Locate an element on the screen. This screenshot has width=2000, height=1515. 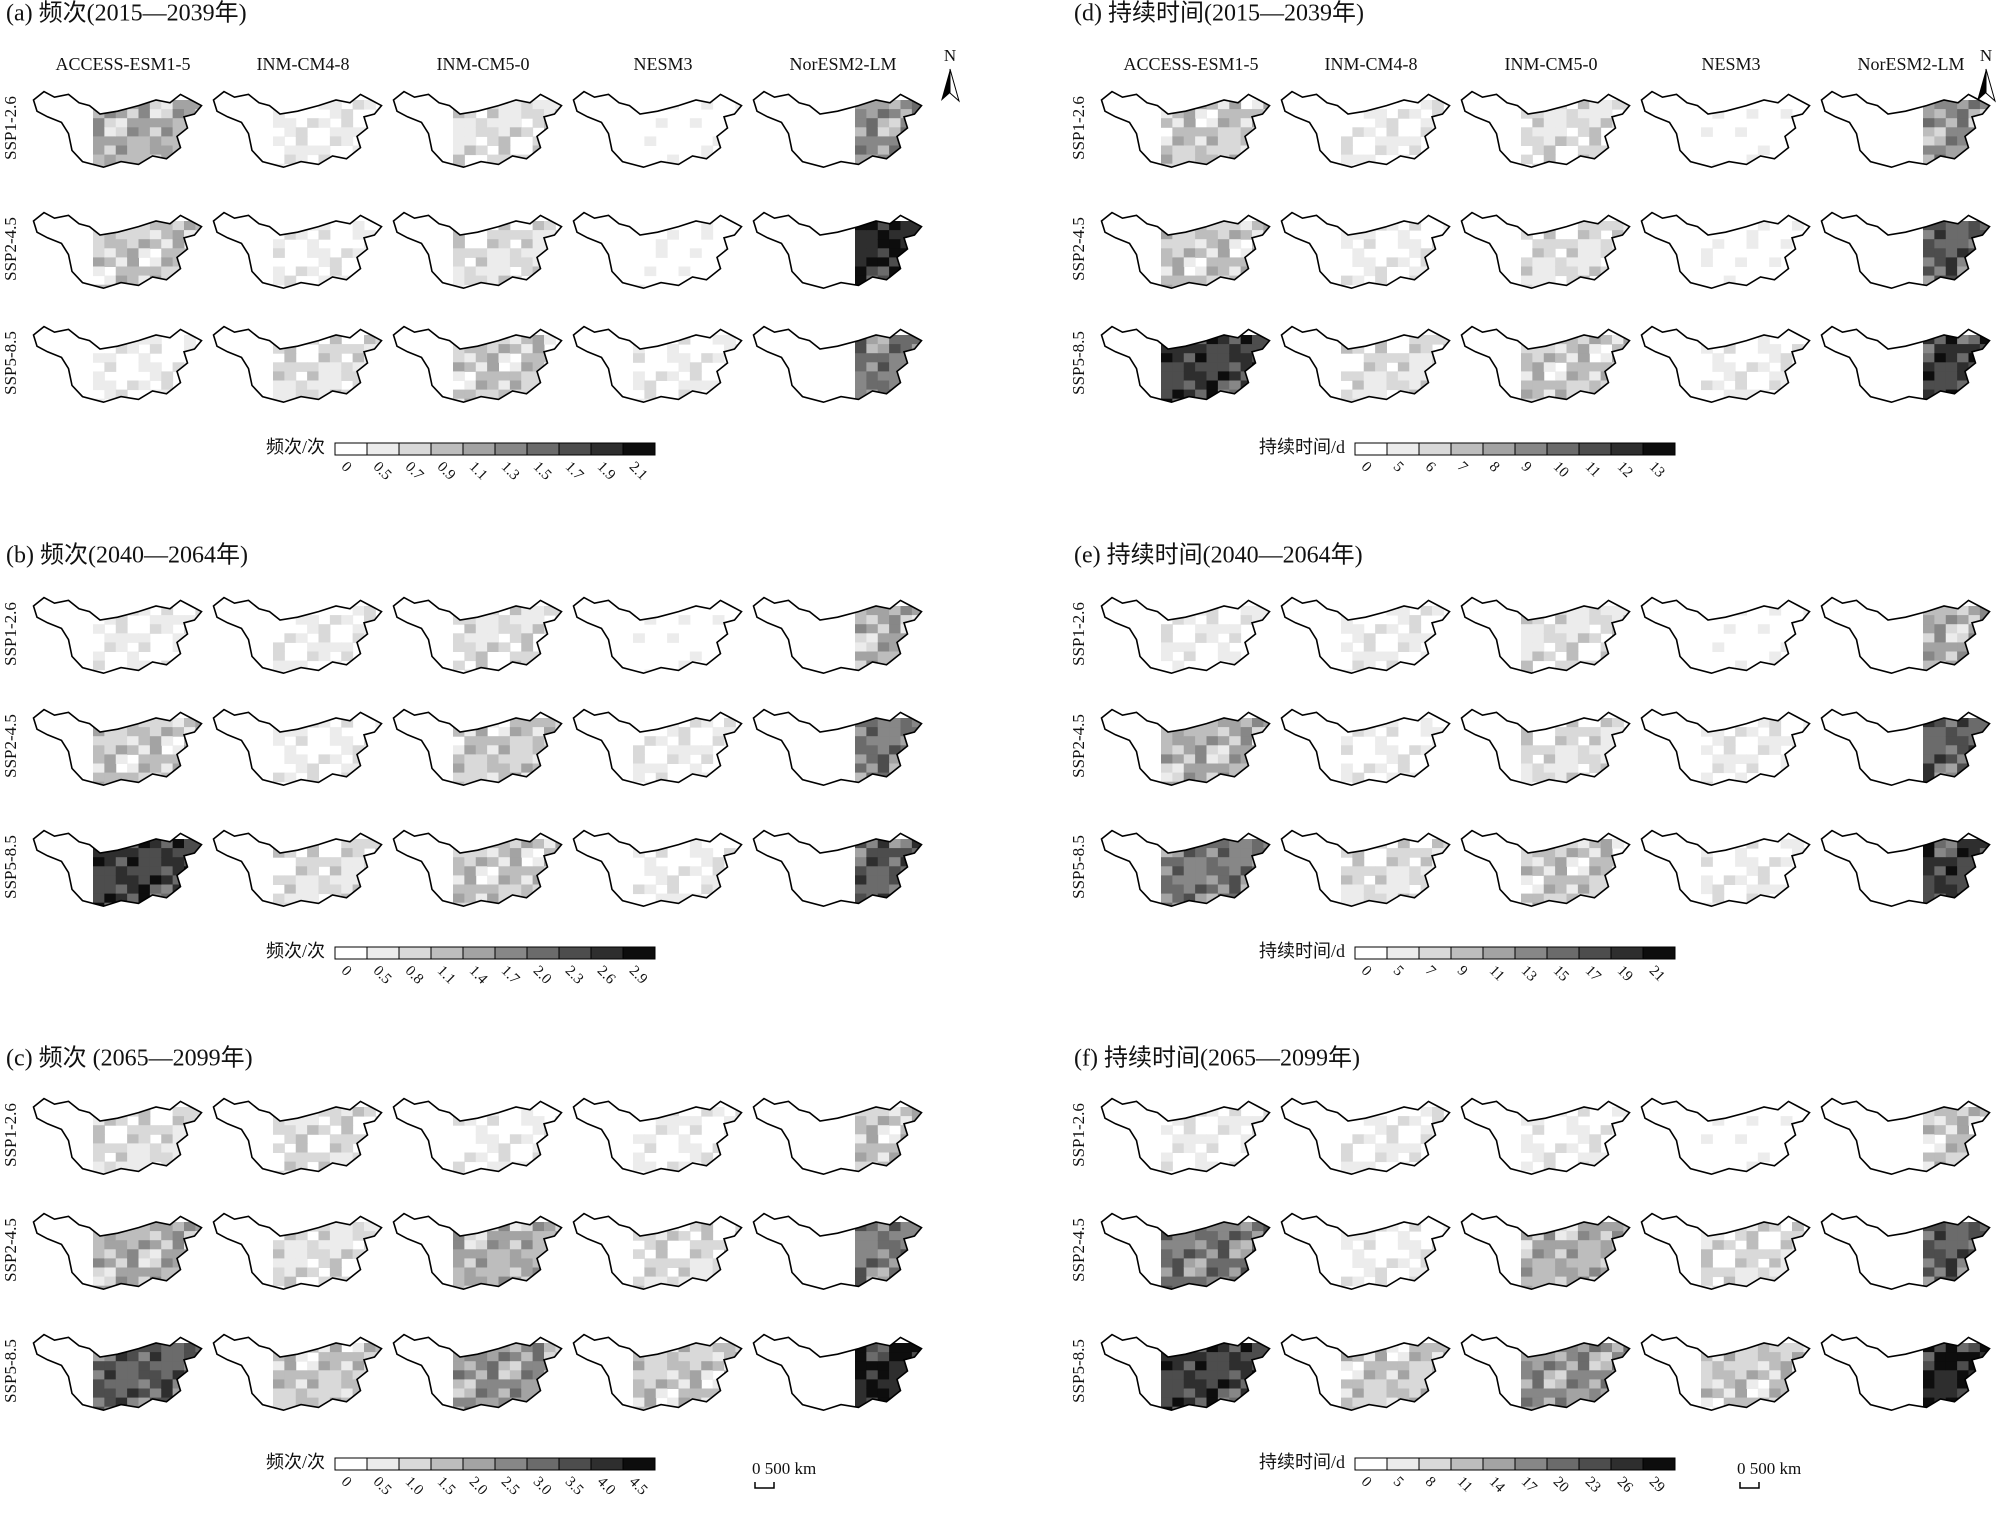
legend-swatch is located at coordinates (1467, 953).